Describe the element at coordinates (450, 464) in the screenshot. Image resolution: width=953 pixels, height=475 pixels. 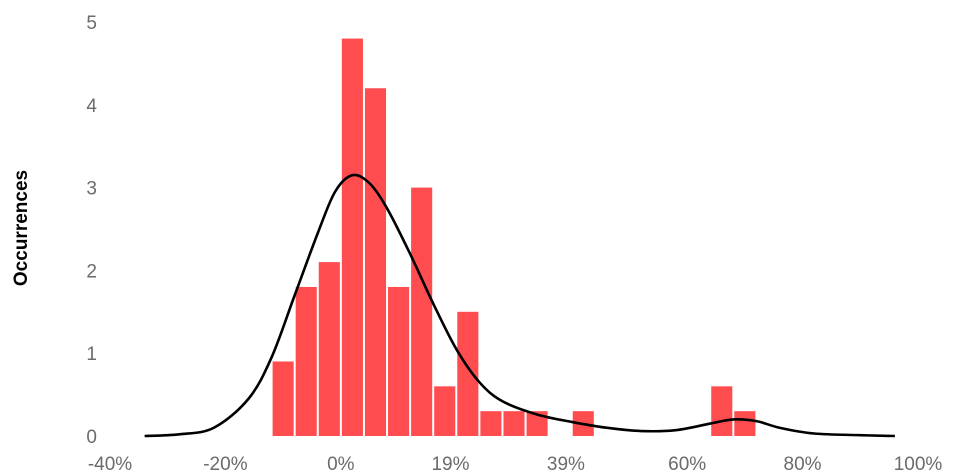
I see `x-tick-label: 19%` at that location.